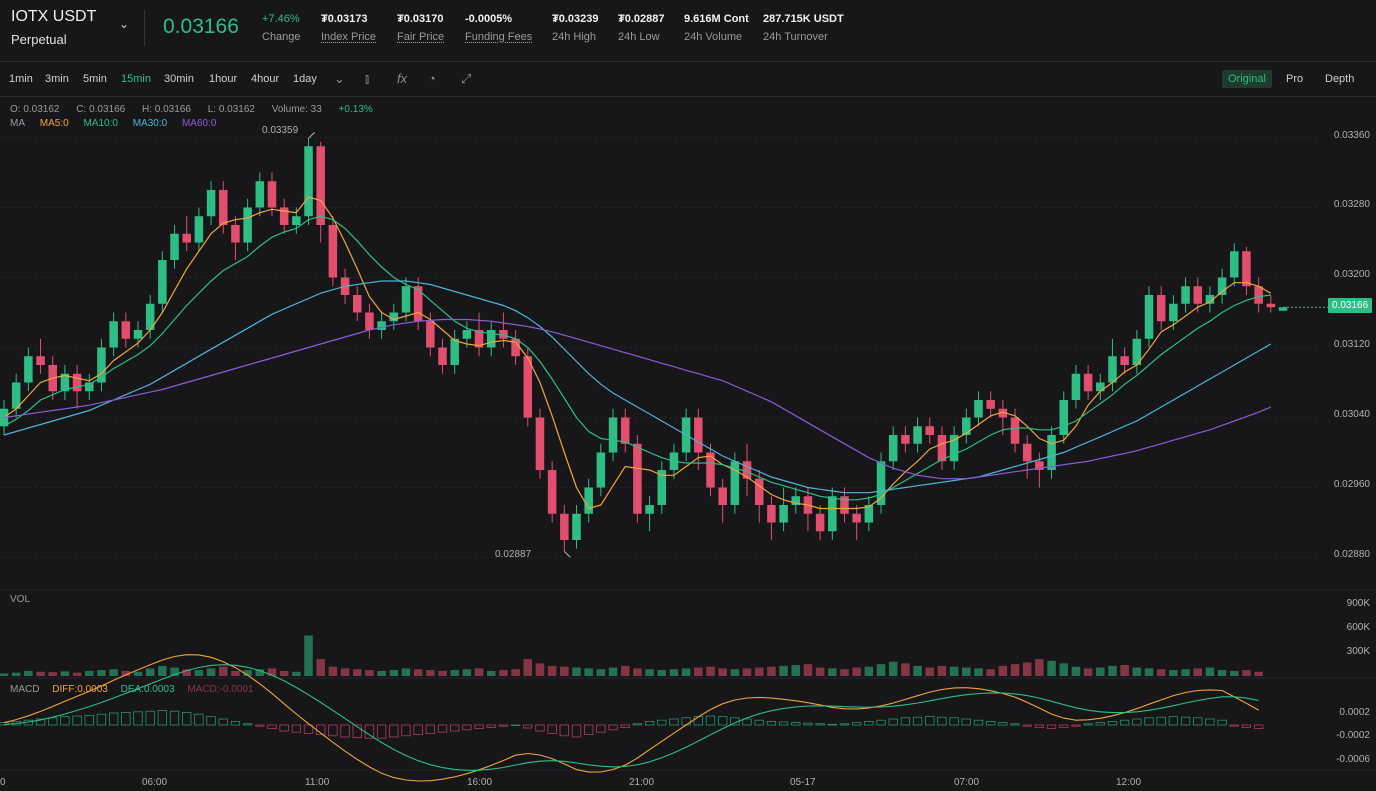 The width and height of the screenshot is (1376, 791). I want to click on header-divider, so click(144, 28).